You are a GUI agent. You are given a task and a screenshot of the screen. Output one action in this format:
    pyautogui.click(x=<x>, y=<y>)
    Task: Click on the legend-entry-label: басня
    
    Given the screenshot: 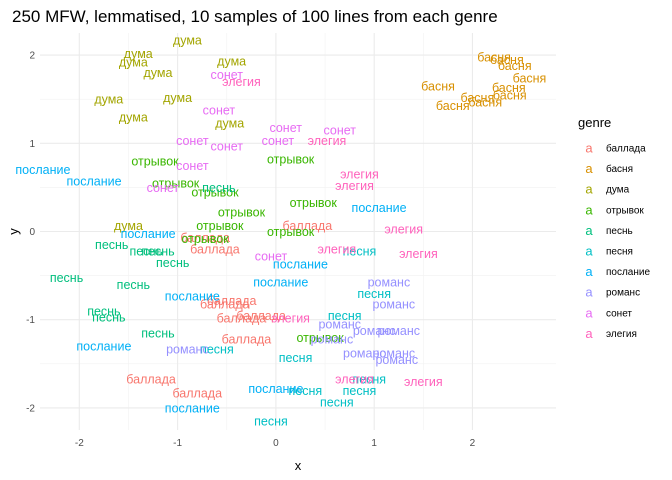 What is the action you would take?
    pyautogui.click(x=619, y=169)
    